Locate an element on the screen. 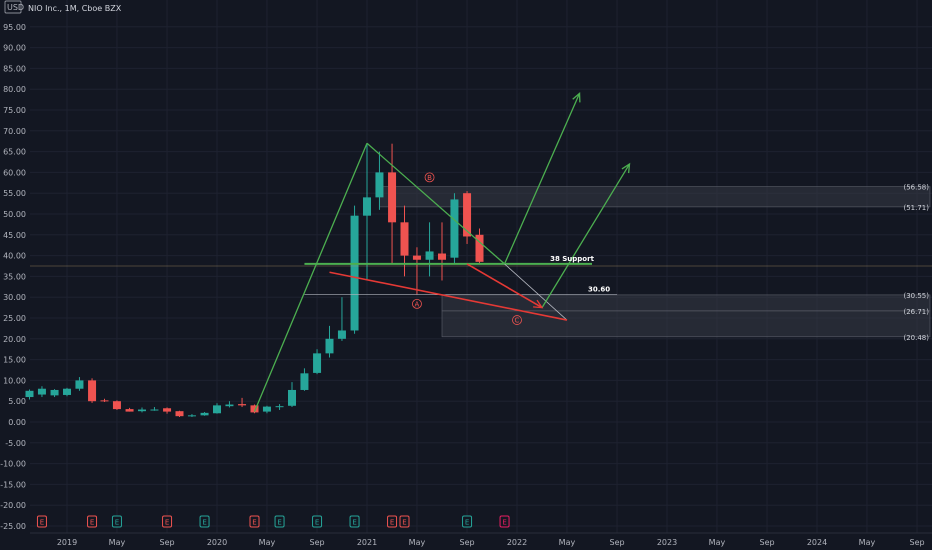  y-tick-label: 0.00 is located at coordinates (17, 422).